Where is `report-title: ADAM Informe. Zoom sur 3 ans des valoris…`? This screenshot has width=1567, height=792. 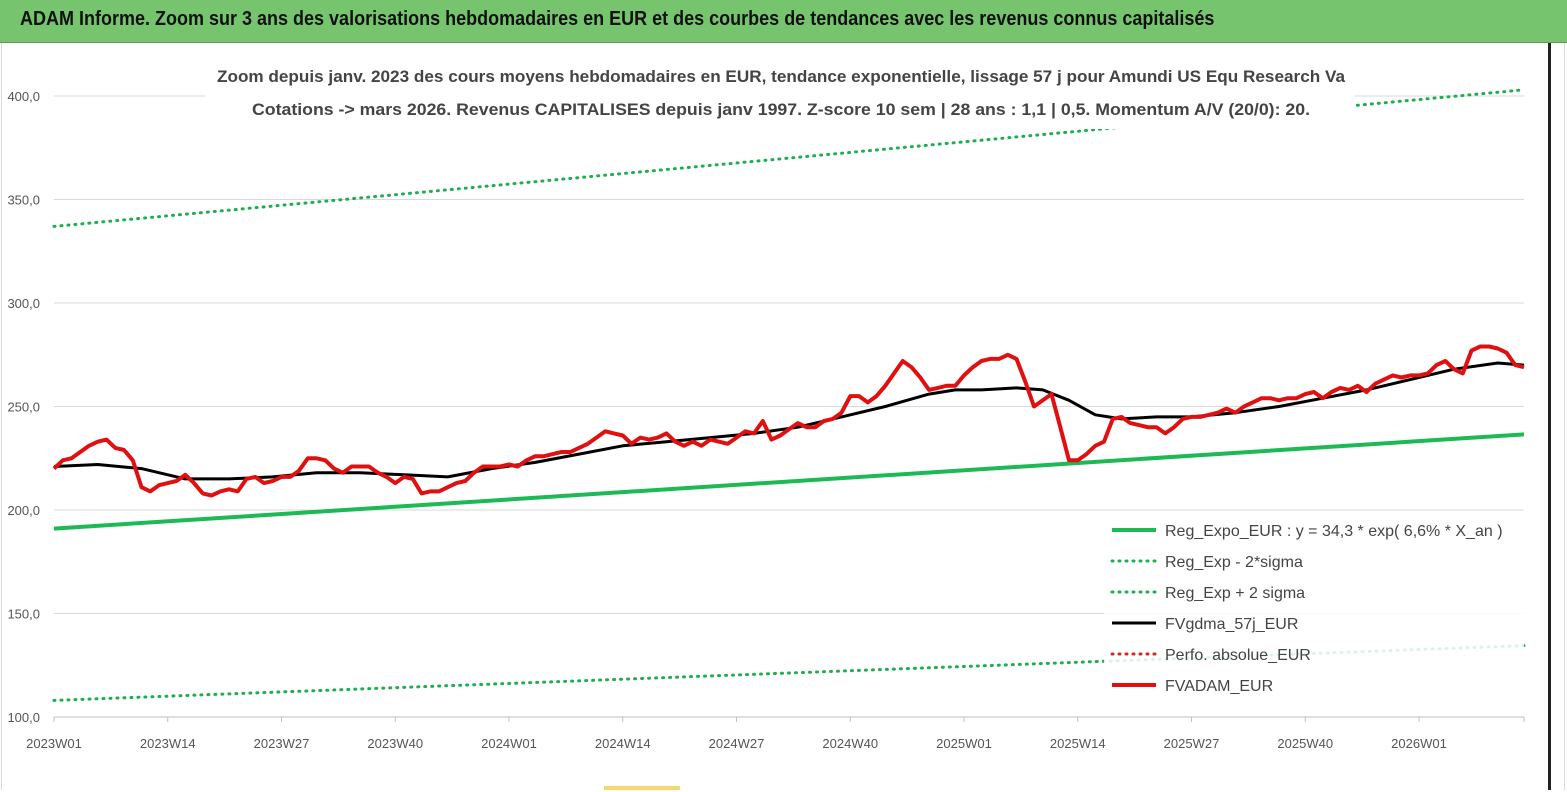
report-title: ADAM Informe. Zoom sur 3 ans des valoris… is located at coordinates (617, 19).